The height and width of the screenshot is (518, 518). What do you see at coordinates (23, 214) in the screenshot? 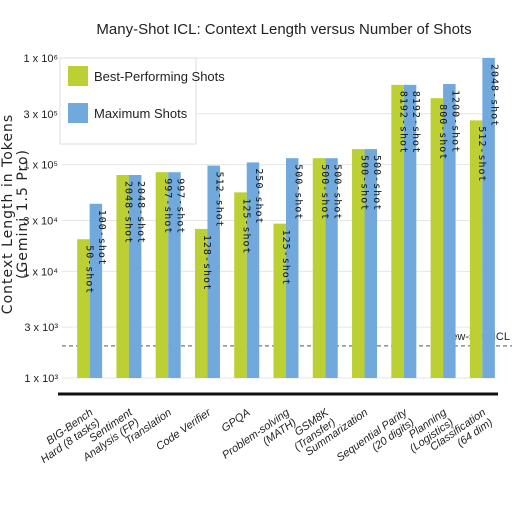
I see `y-axis-label-line-2: (Gemini 1.5 Pro)` at bounding box center [23, 214].